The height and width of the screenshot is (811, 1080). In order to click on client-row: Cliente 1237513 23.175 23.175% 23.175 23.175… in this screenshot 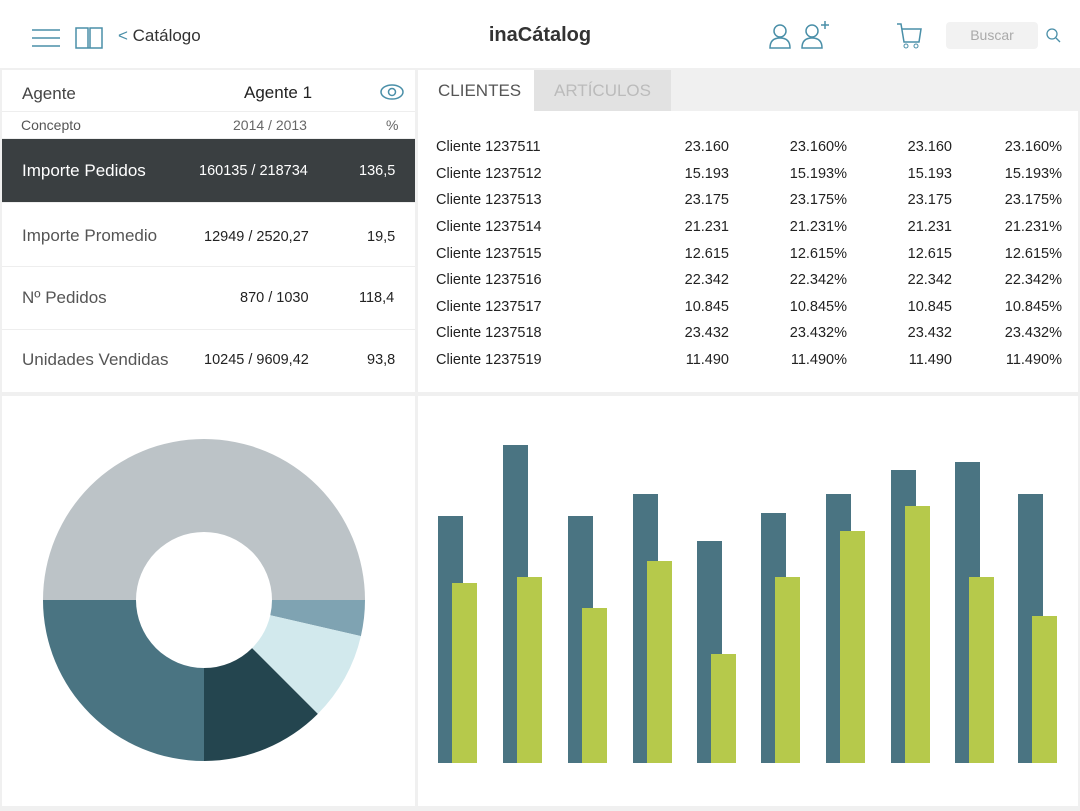, I will do `click(749, 200)`.